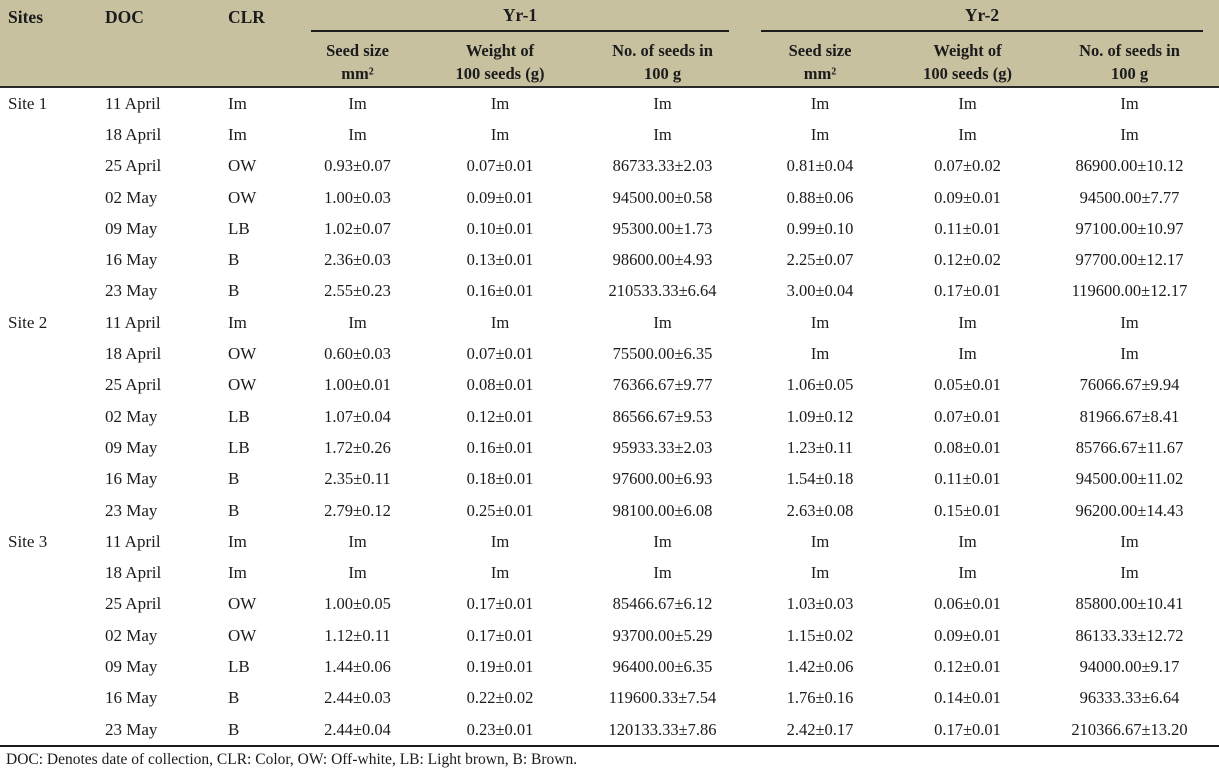 The height and width of the screenshot is (775, 1219). What do you see at coordinates (500, 604) in the screenshot?
I see `yr1-weight-cell: 0.17±0.01` at bounding box center [500, 604].